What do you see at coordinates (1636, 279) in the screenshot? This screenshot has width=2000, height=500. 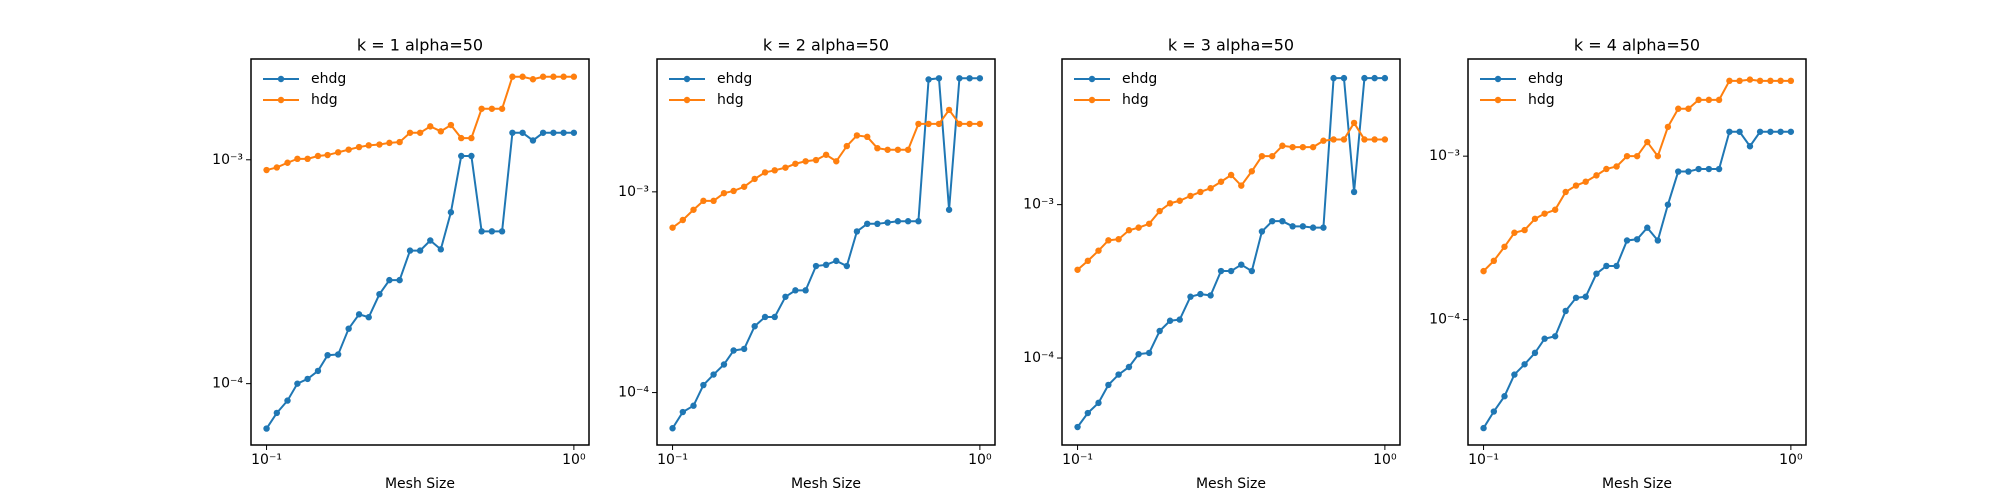 I see `series-line` at bounding box center [1636, 279].